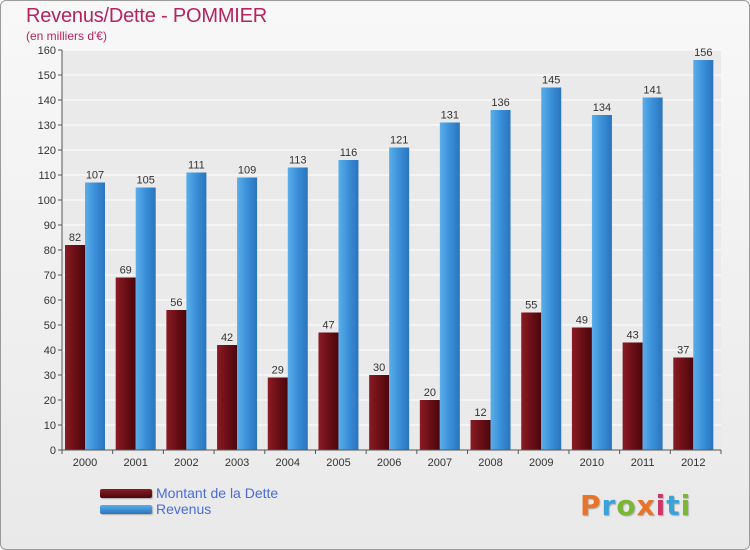  I want to click on data-label-revenus: 113, so click(298, 161).